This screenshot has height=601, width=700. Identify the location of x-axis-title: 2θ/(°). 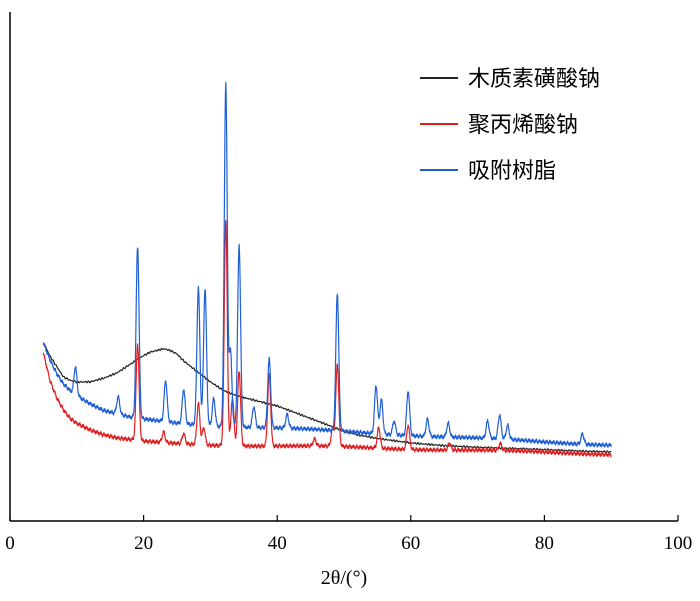
(344, 578).